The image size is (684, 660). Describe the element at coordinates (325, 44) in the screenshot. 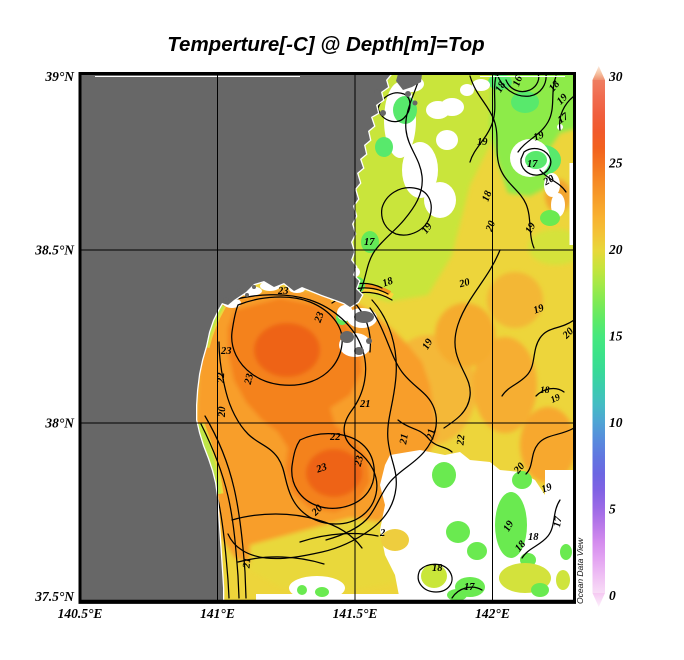

I see `svg-text: Temperture[-C] @ Depth[m]=Top` at that location.